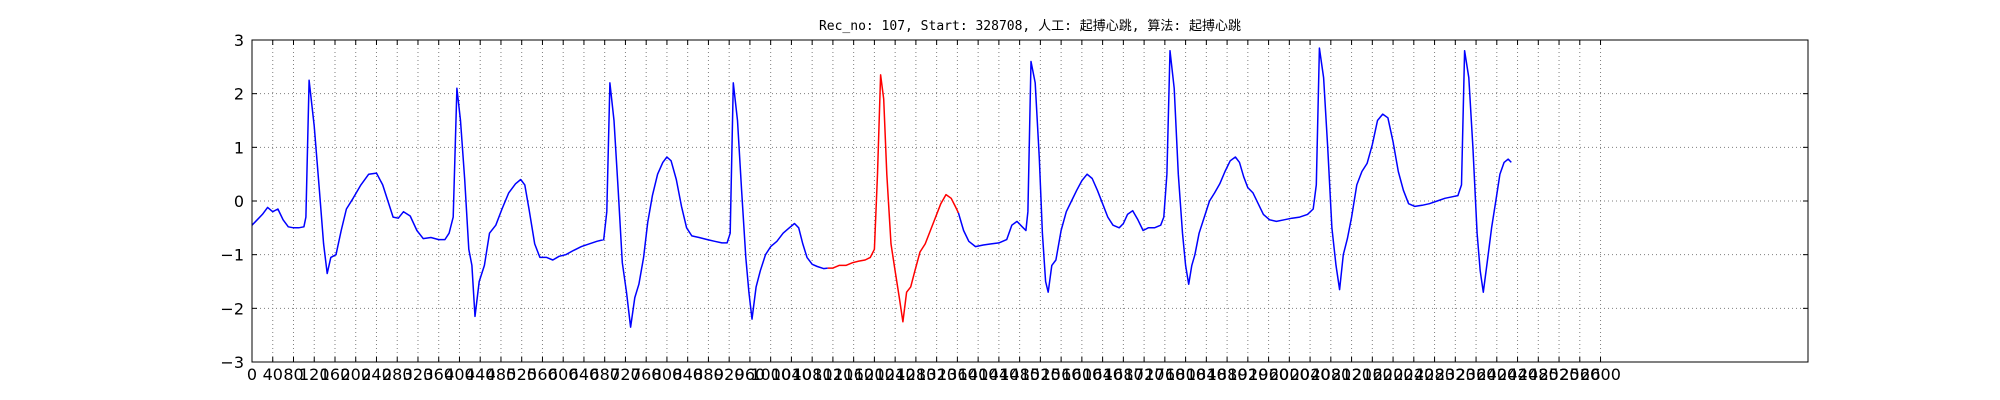 Image resolution: width=2000 pixels, height=400 pixels. I want to click on x-tick-label: 760, so click(646, 374).